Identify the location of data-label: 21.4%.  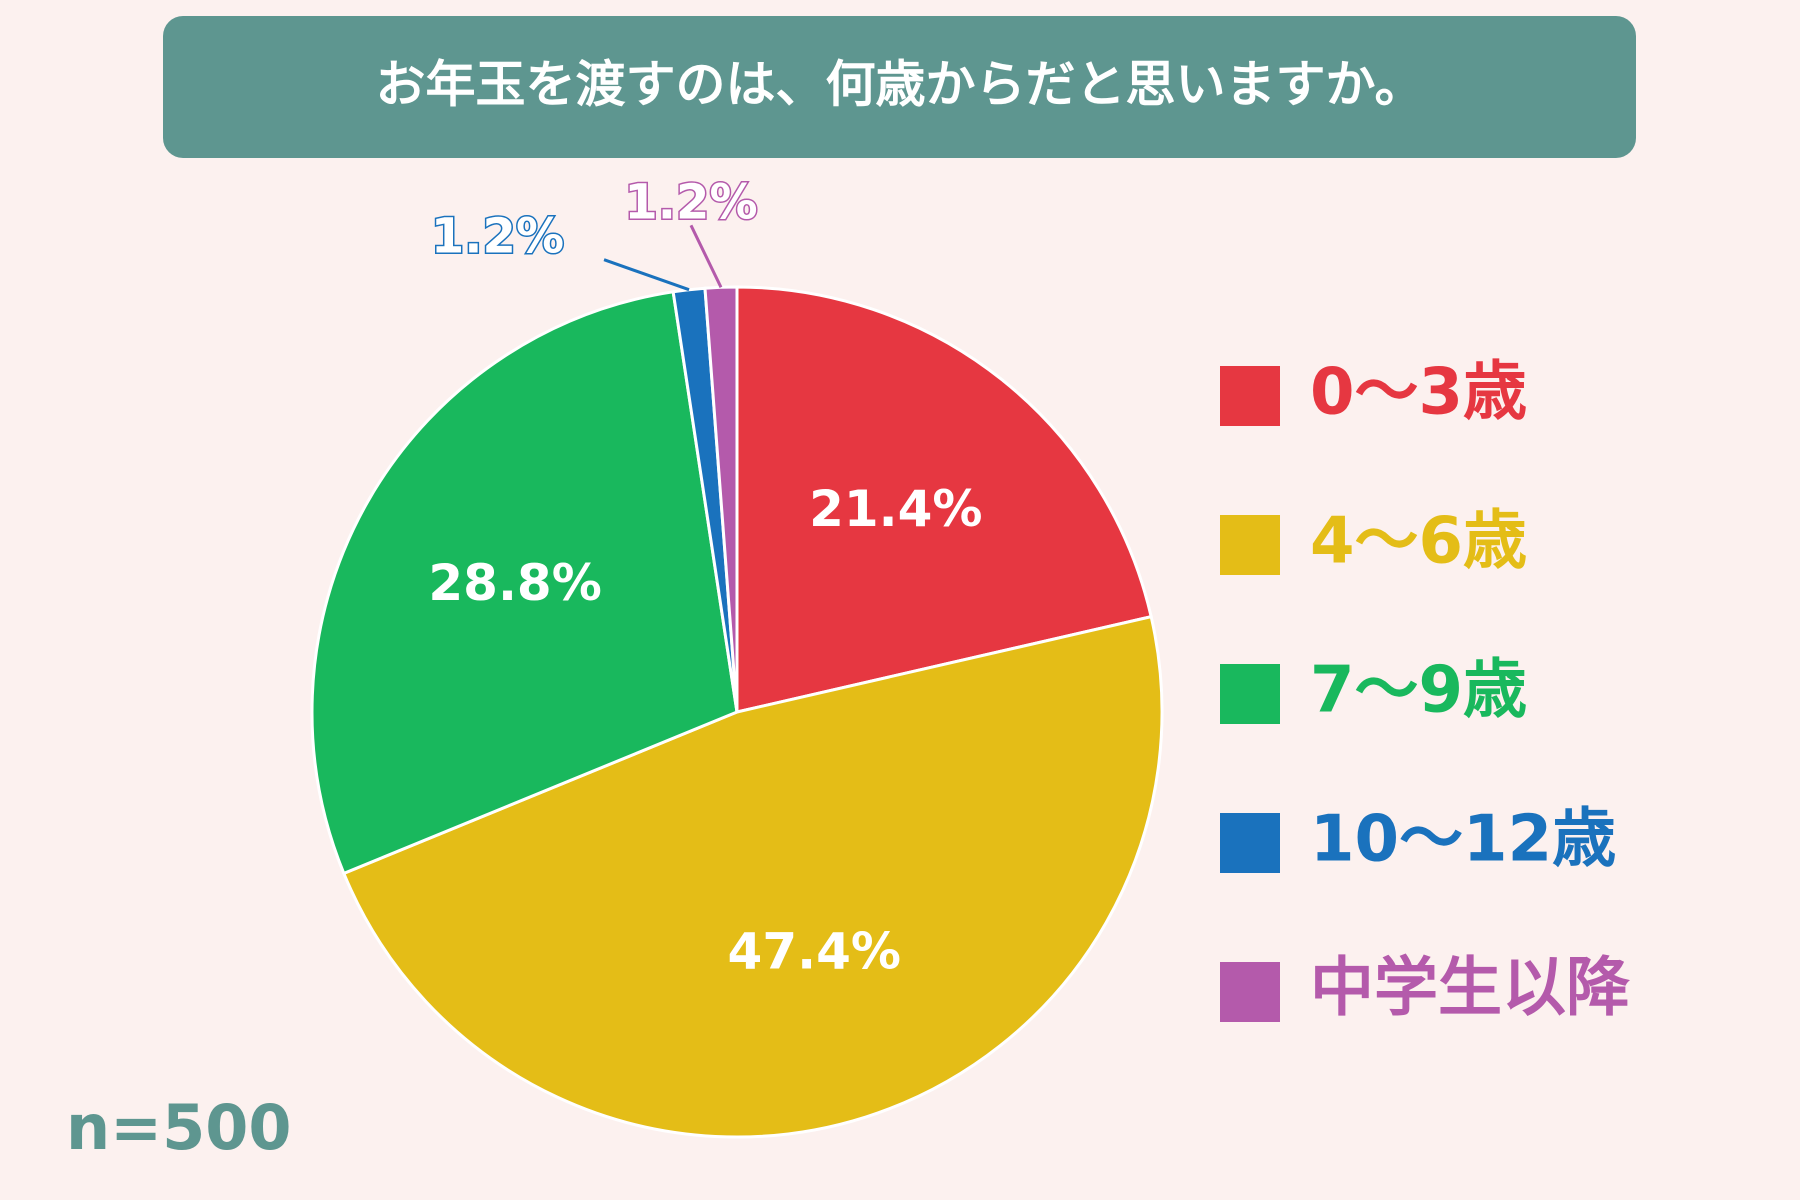
(895, 509).